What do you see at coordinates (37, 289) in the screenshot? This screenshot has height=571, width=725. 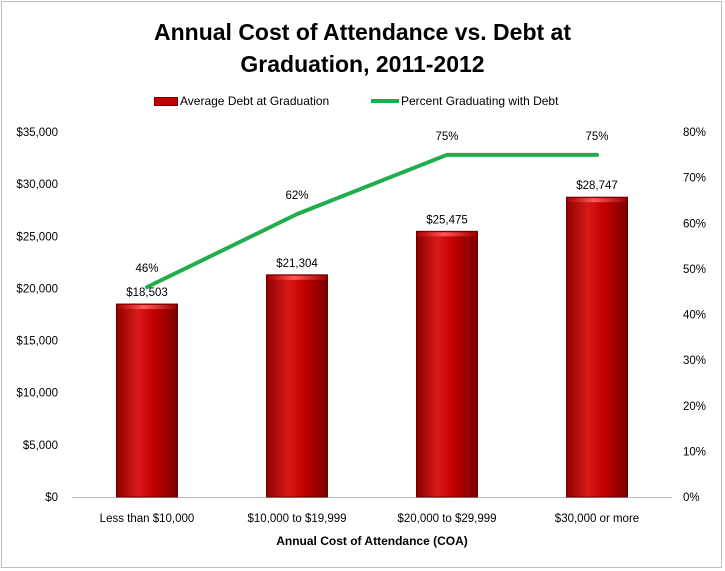 I see `y-left-tick-label: $20,000` at bounding box center [37, 289].